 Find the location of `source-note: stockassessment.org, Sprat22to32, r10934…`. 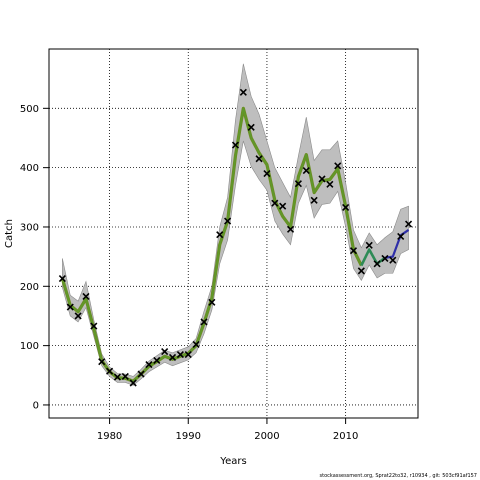

source-note: stockassessment.org, Sprat22to32, r10934… is located at coordinates (398, 476).